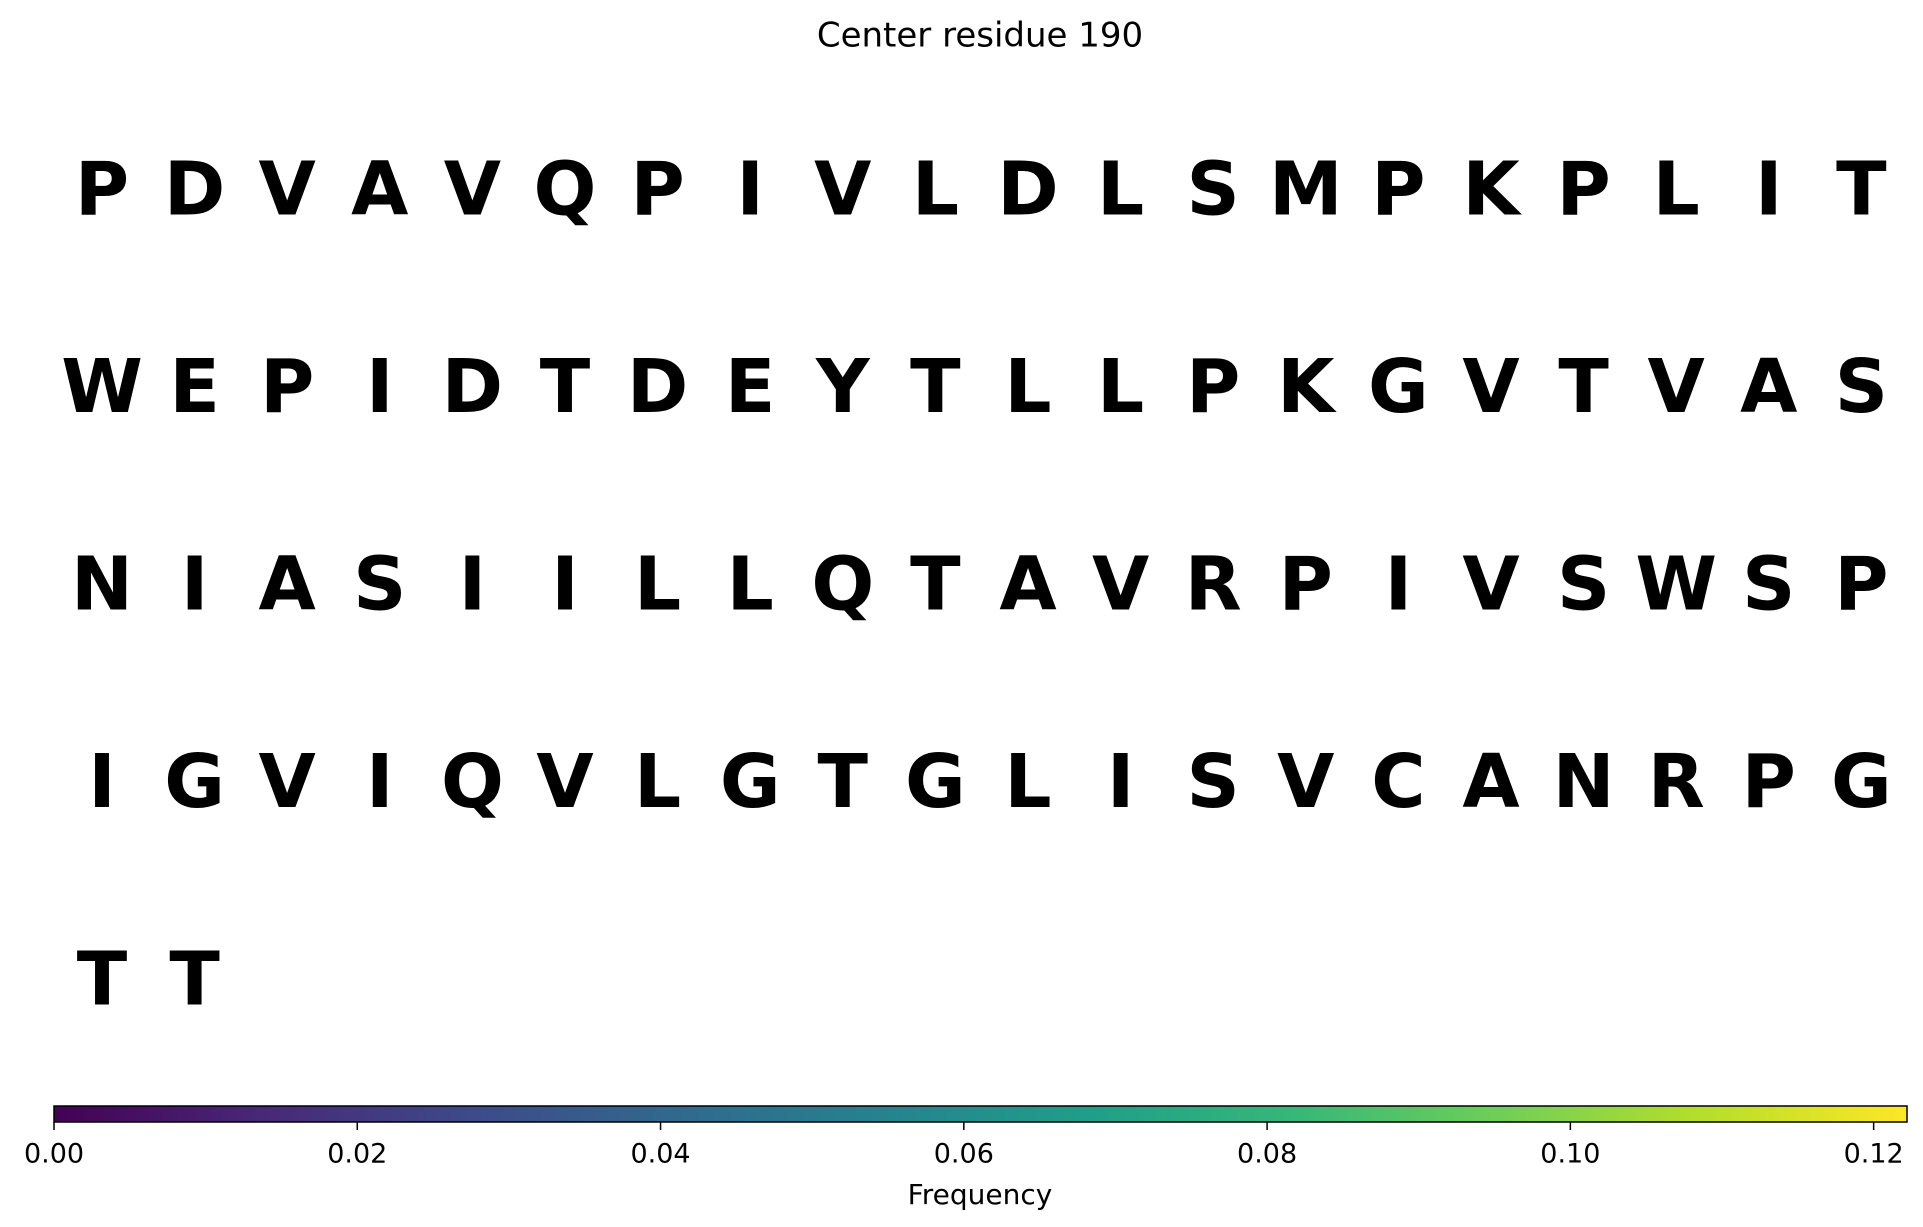  What do you see at coordinates (357, 1154) in the screenshot?
I see `tick-label: 0.02` at bounding box center [357, 1154].